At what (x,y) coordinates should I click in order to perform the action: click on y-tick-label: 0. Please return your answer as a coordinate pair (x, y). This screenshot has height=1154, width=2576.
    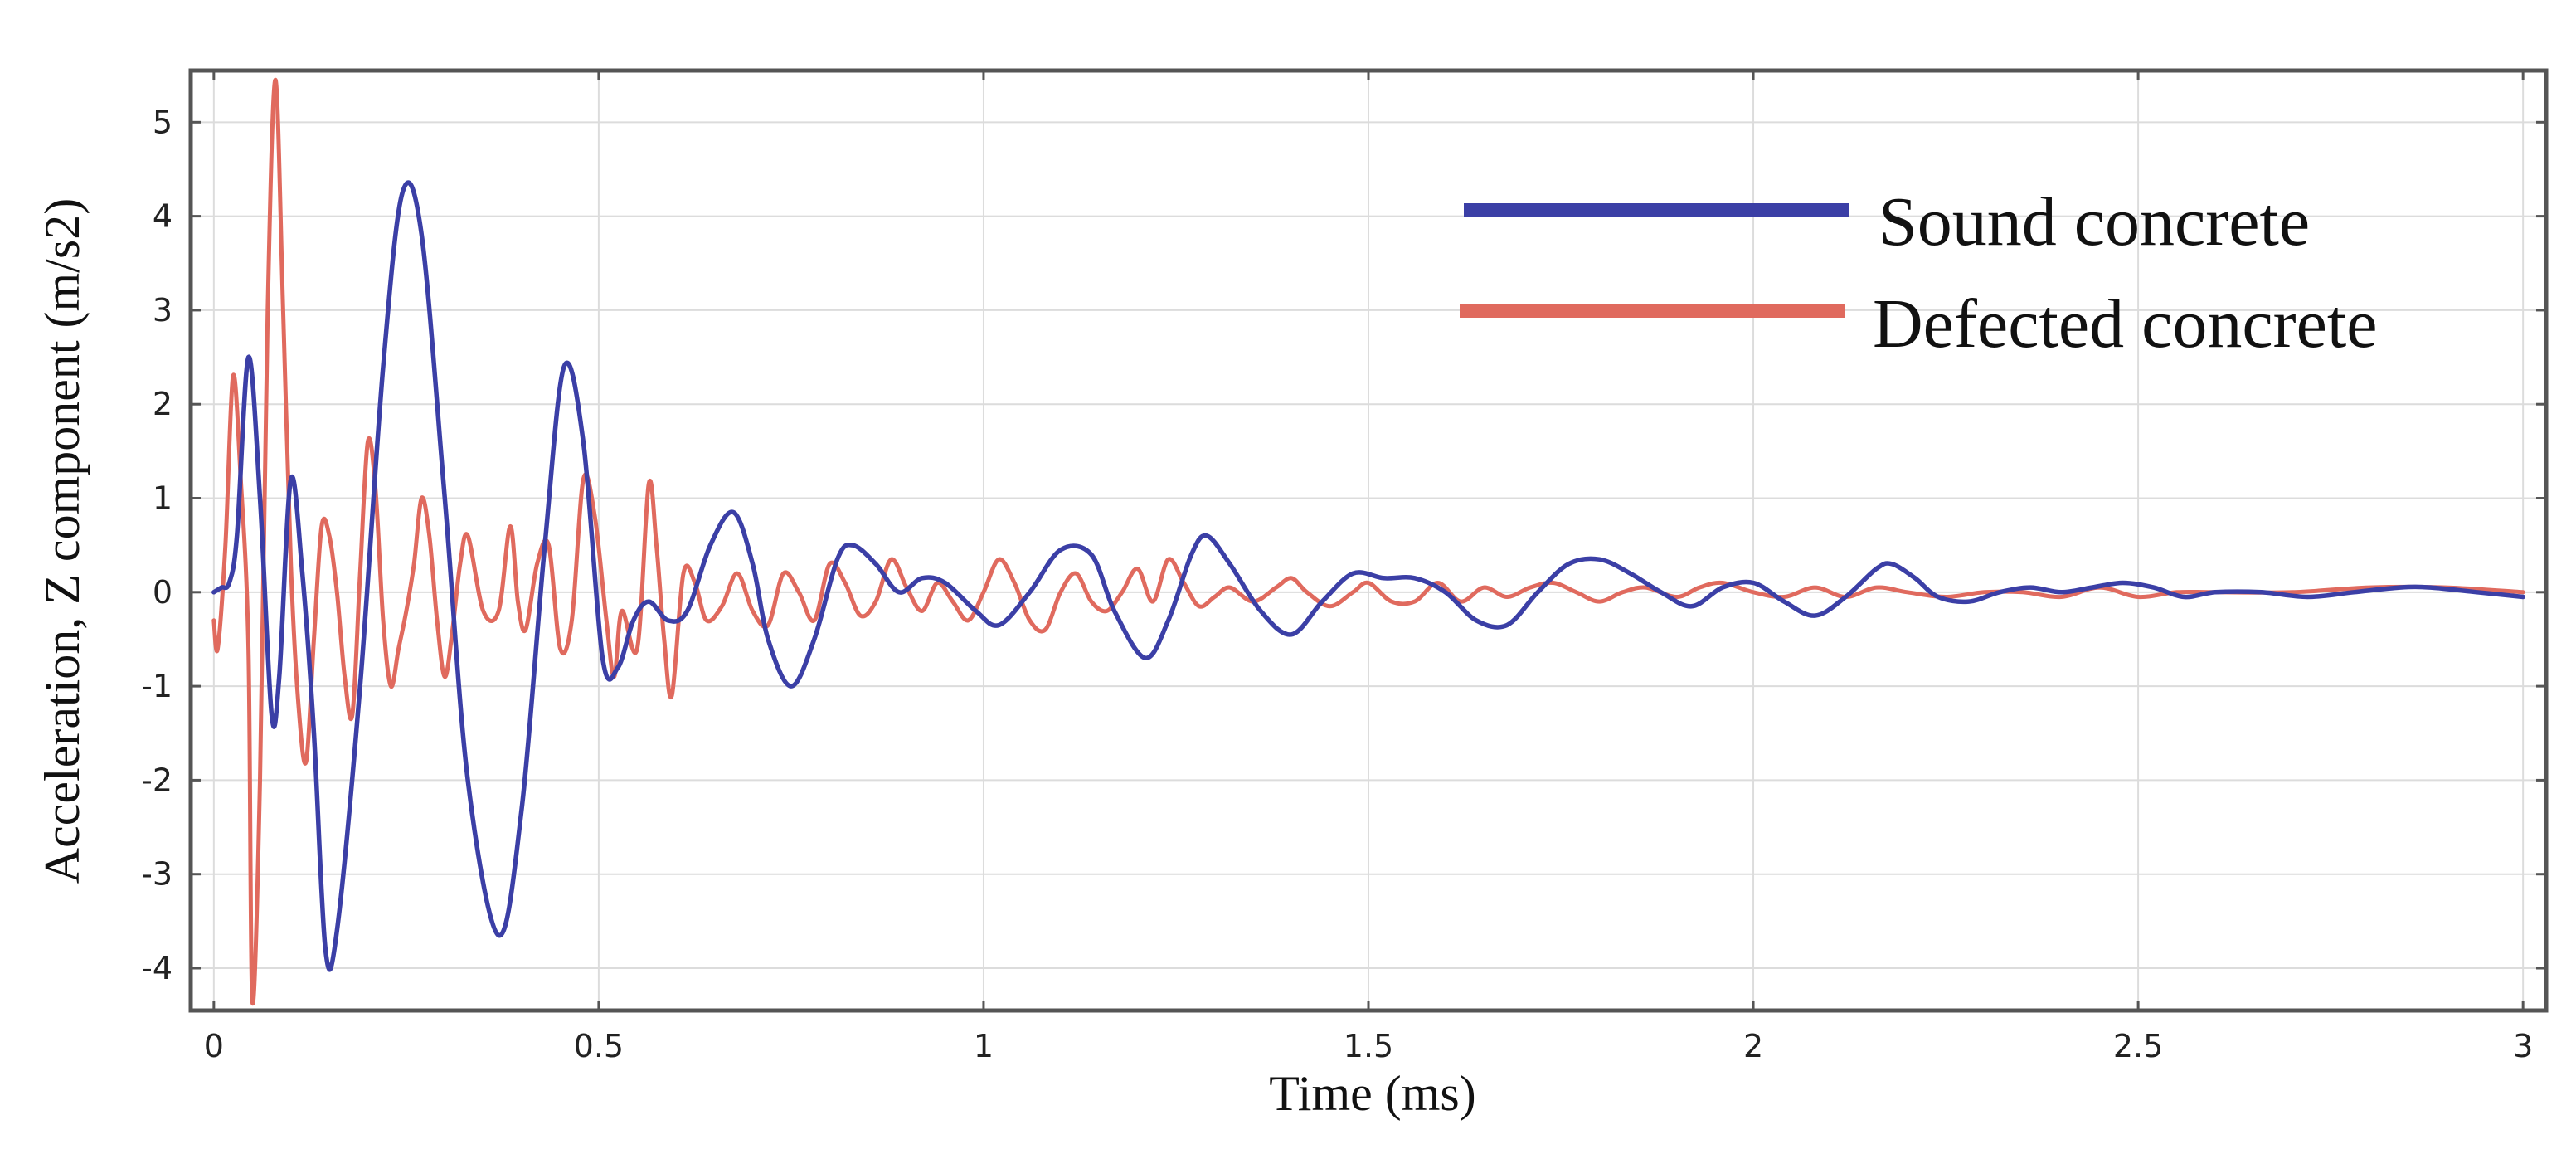
    Looking at the image, I should click on (163, 592).